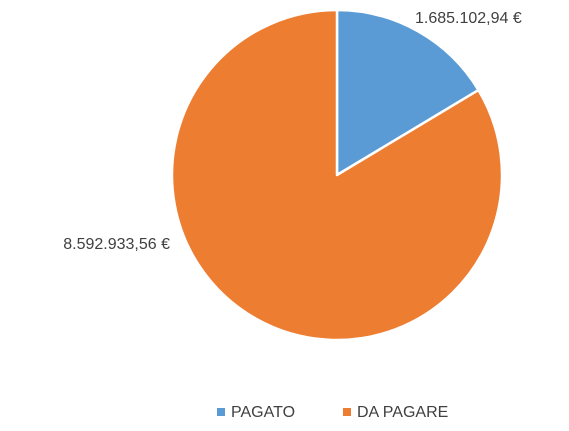 This screenshot has width=569, height=431. What do you see at coordinates (402, 412) in the screenshot?
I see `legend-label: DA PAGARE` at bounding box center [402, 412].